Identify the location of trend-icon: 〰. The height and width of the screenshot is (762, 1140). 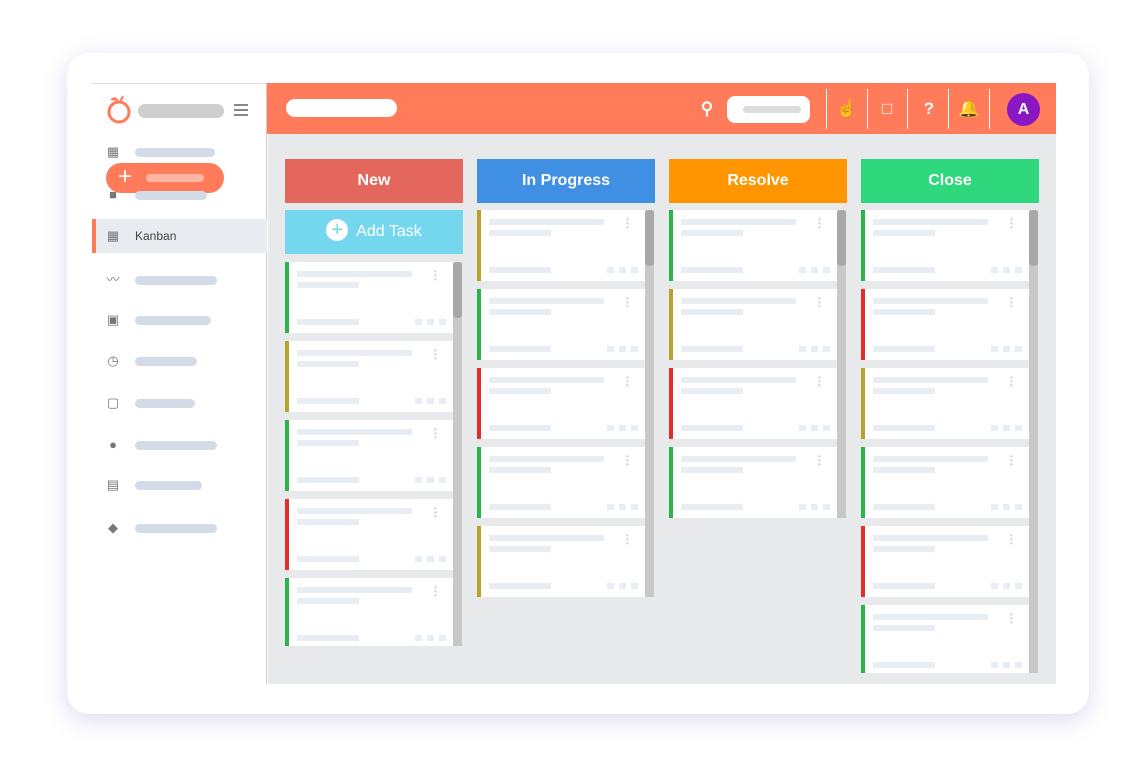
(113, 279).